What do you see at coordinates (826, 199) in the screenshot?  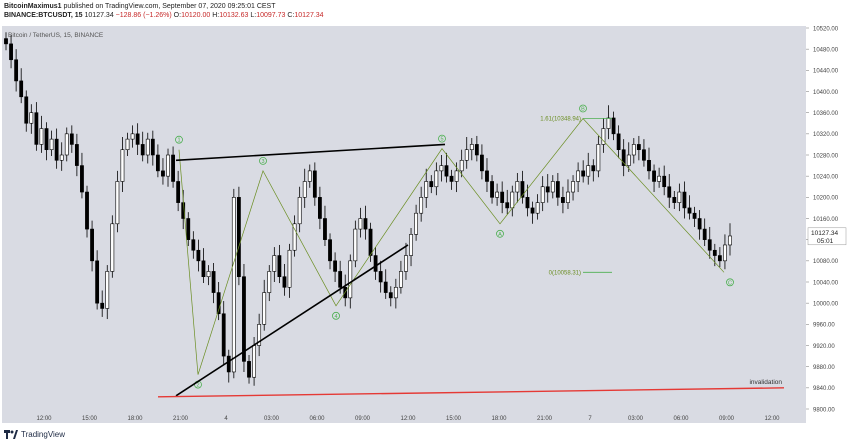 I see `y-tick-label: 10200.00` at bounding box center [826, 199].